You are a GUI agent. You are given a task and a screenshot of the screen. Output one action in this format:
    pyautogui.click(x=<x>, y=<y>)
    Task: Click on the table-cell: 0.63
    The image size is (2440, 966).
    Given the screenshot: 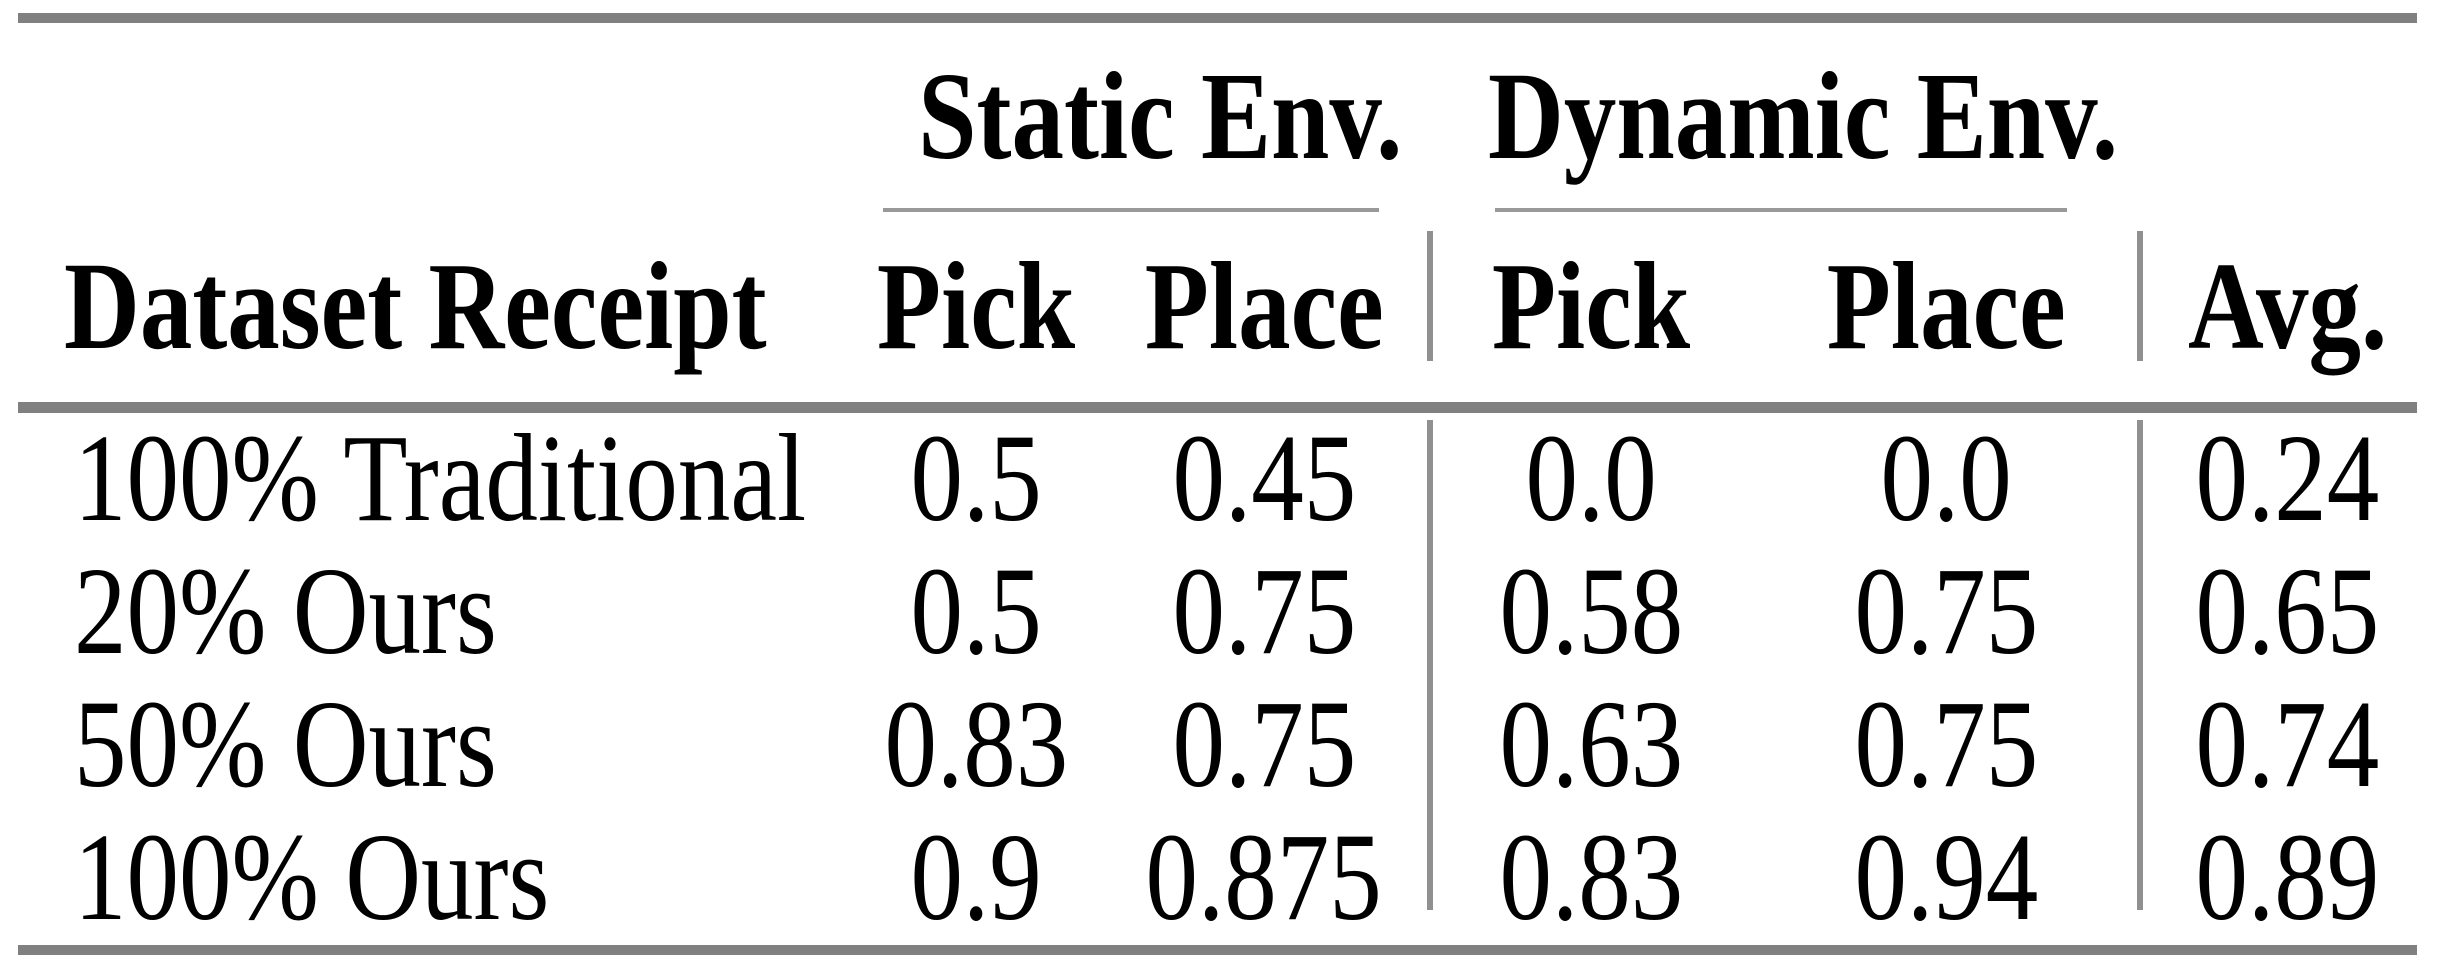 What is the action you would take?
    pyautogui.click(x=1591, y=745)
    